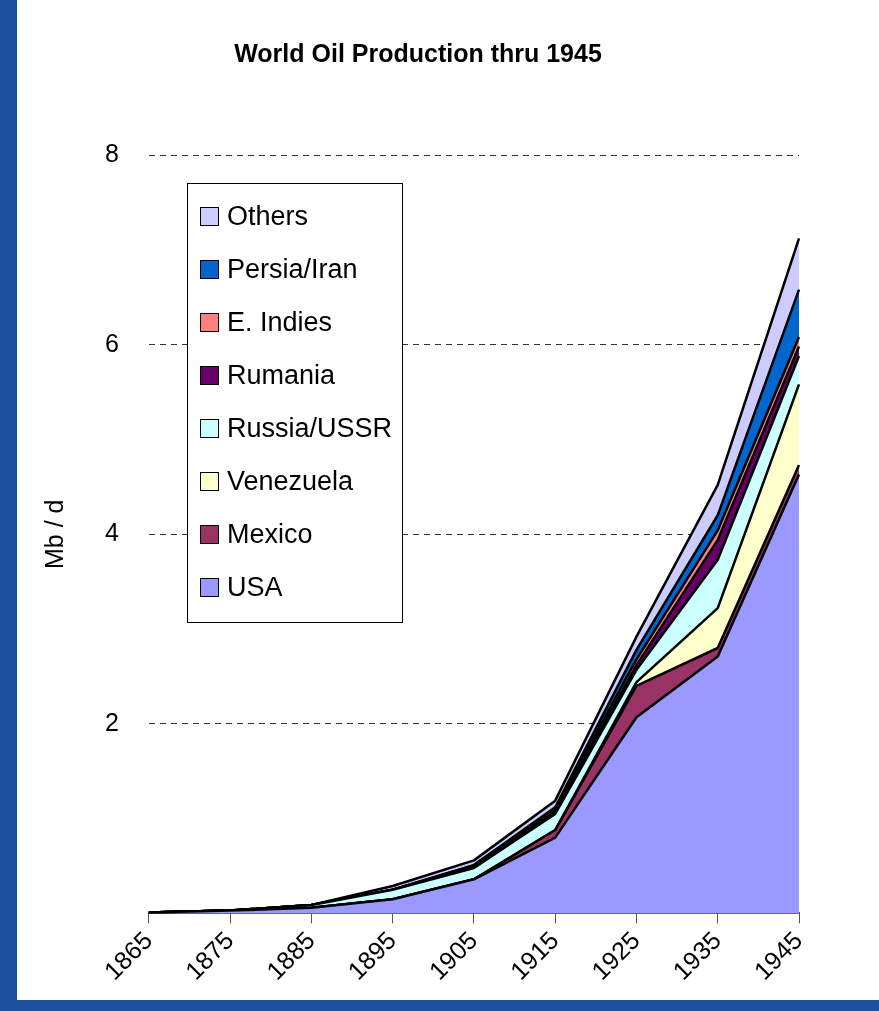 Image resolution: width=879 pixels, height=1011 pixels. I want to click on y-tick-label: 6, so click(112, 342).